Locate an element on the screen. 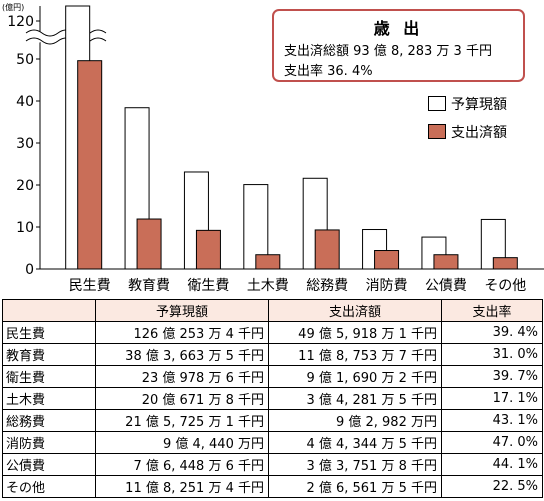 This screenshot has height=501, width=544. spent-cell: 9 億 1, 690 万 2 千円 is located at coordinates (355, 376).